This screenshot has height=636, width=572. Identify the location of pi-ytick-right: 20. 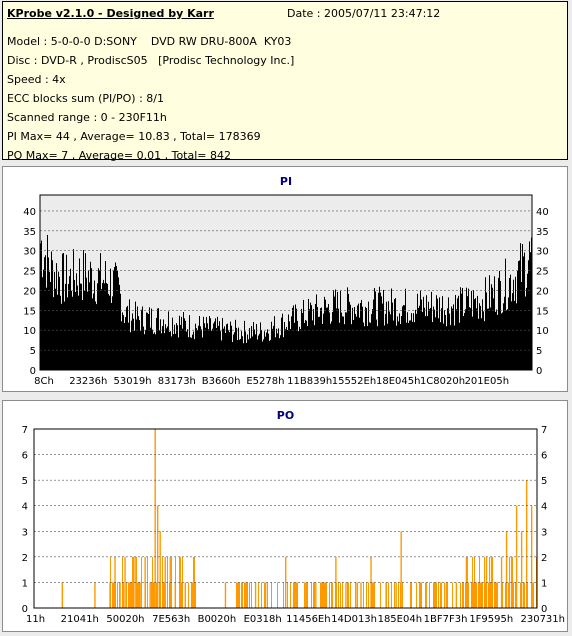
(542, 291).